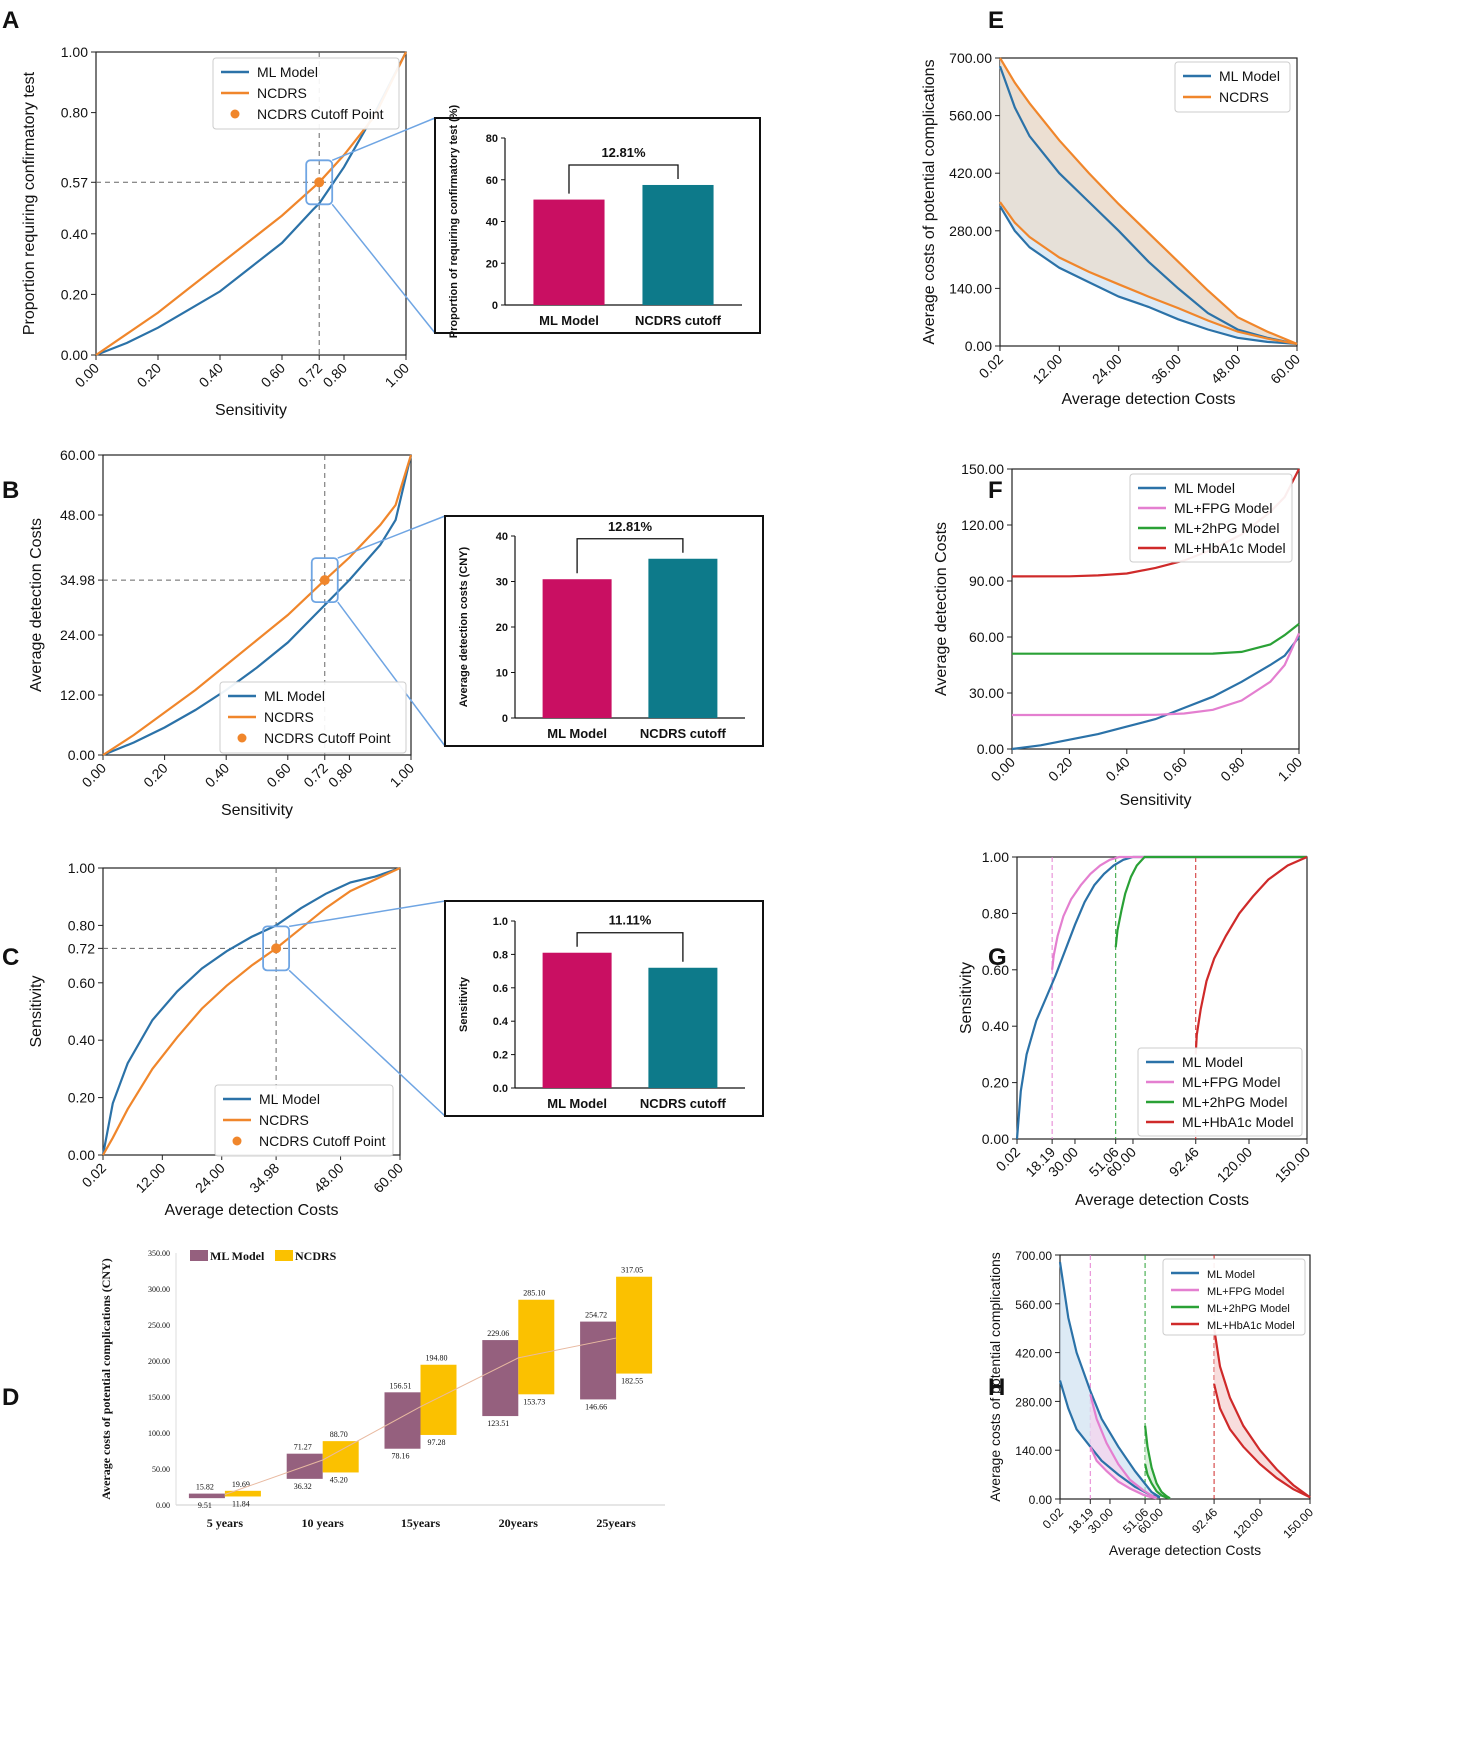 The image size is (1477, 1748). I want to click on band-fill, so click(1148, 201).